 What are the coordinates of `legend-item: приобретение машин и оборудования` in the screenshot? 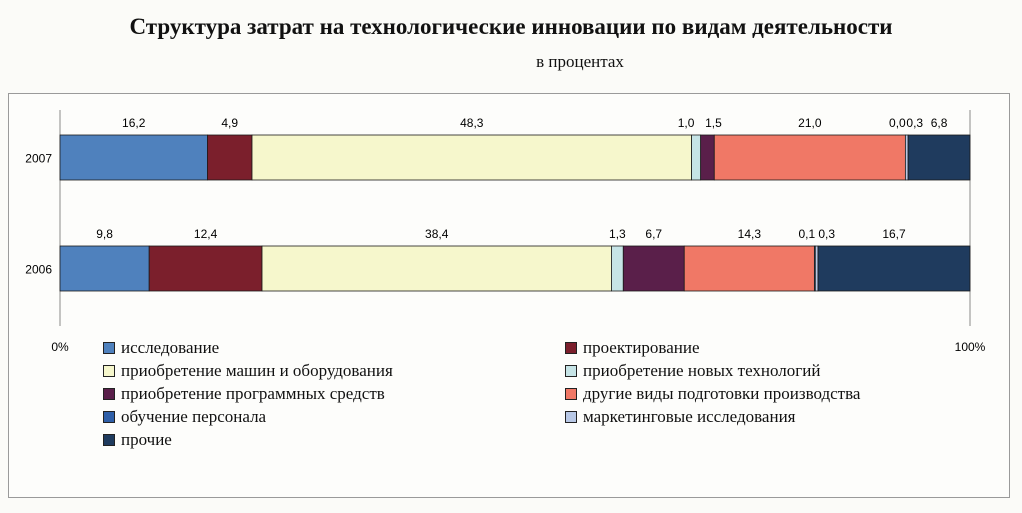 It's located at (248, 371).